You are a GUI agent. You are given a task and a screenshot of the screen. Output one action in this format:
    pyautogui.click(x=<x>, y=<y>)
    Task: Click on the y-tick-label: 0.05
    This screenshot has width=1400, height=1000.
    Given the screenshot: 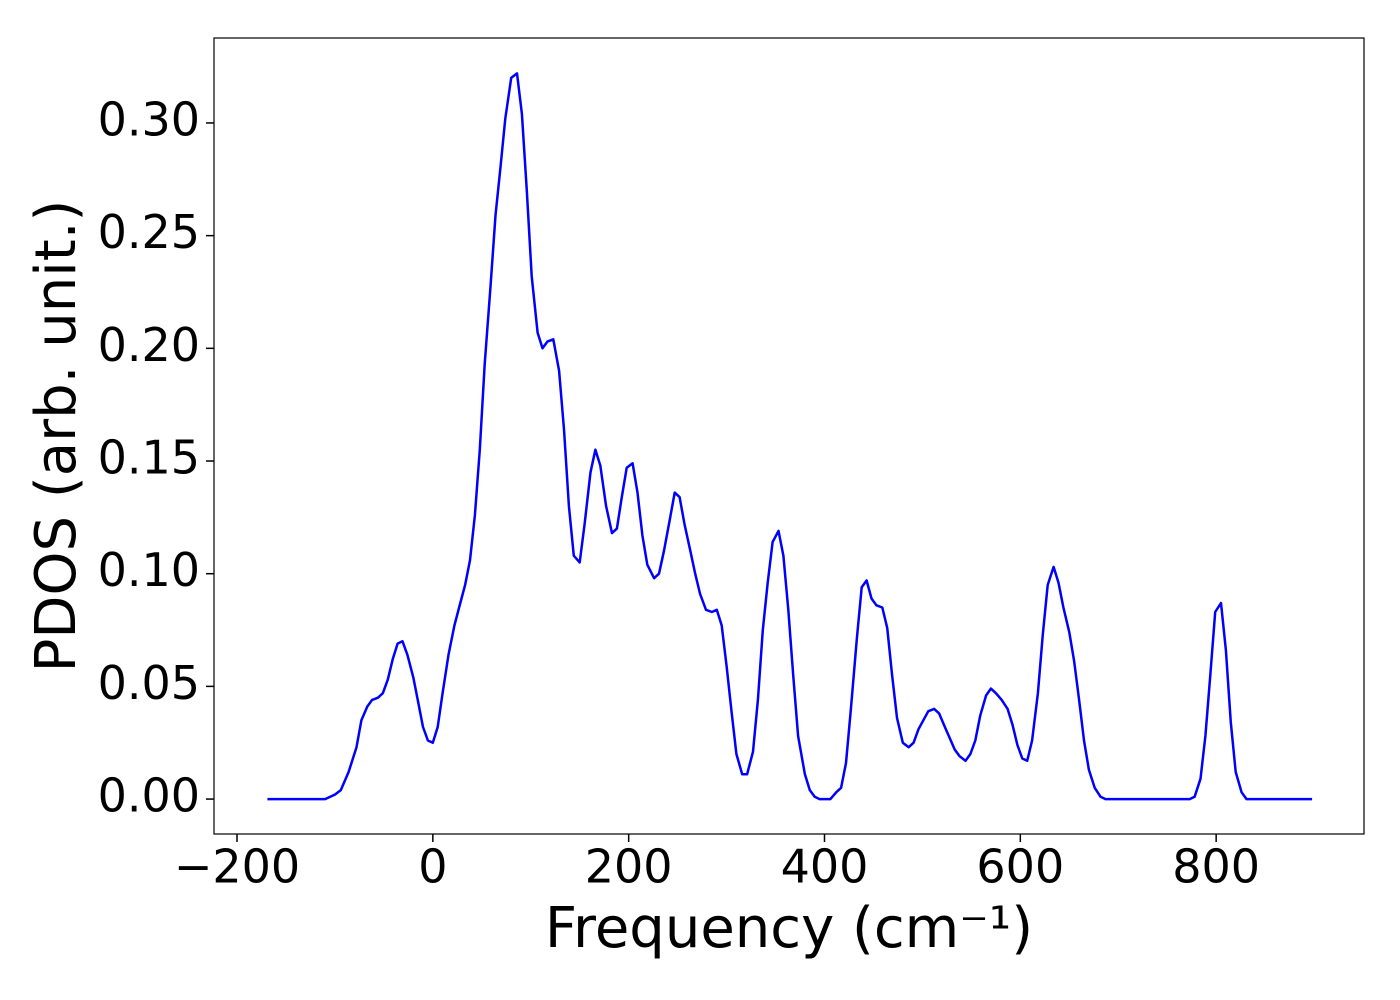 What is the action you would take?
    pyautogui.click(x=149, y=683)
    